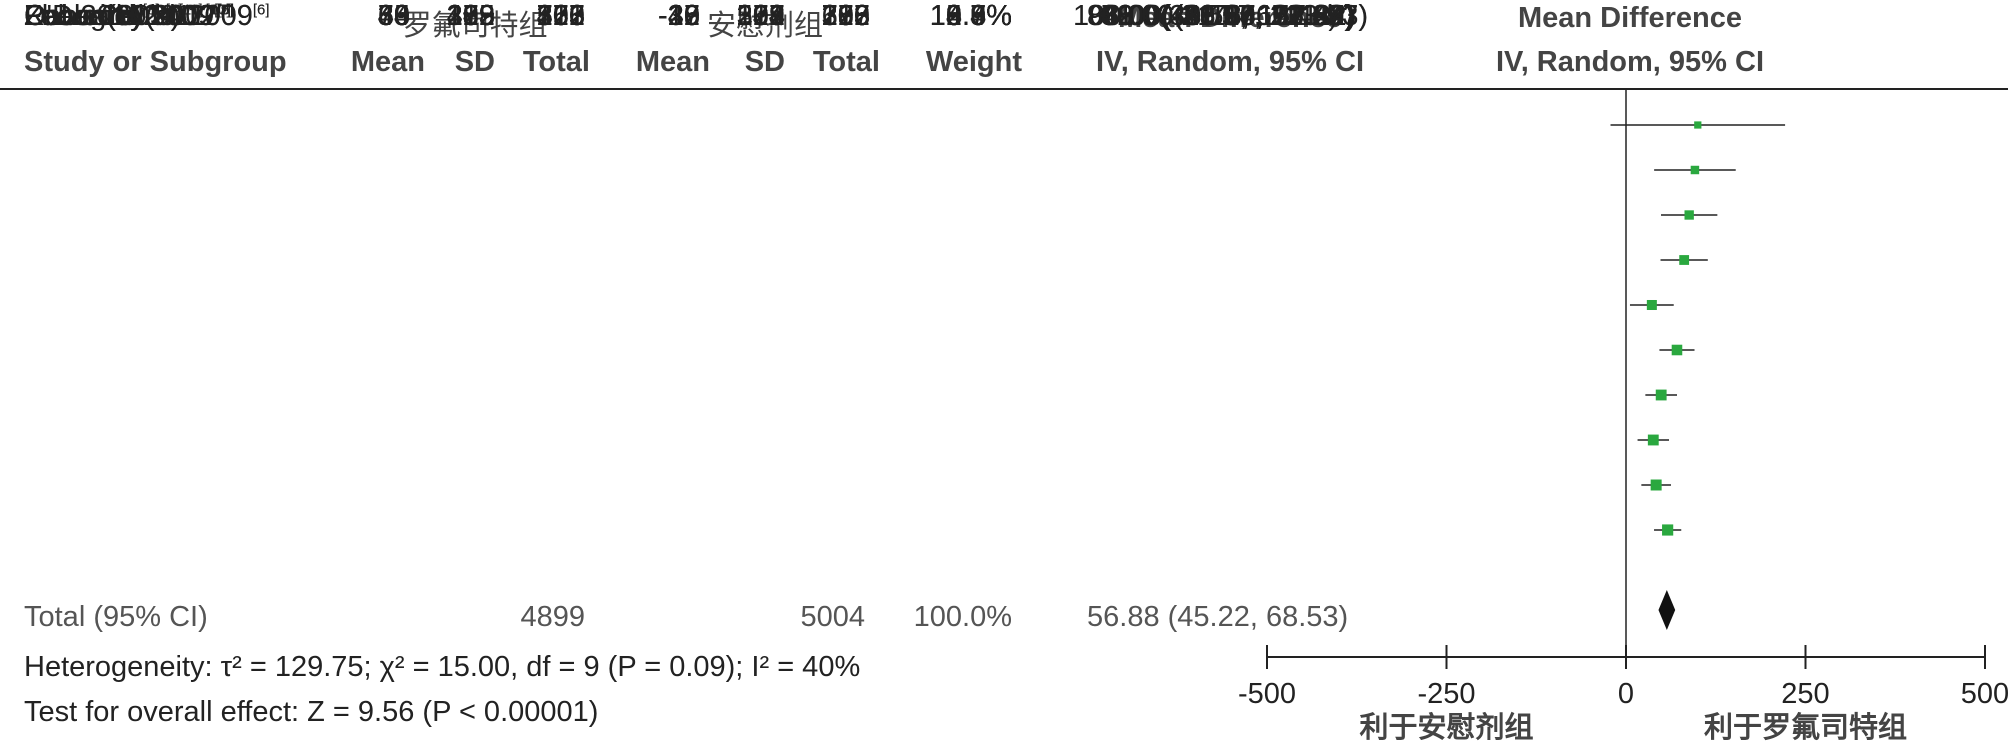 The image size is (2008, 747). What do you see at coordinates (832, 617) in the screenshot?
I see `total-n-ctrl: 5004` at bounding box center [832, 617].